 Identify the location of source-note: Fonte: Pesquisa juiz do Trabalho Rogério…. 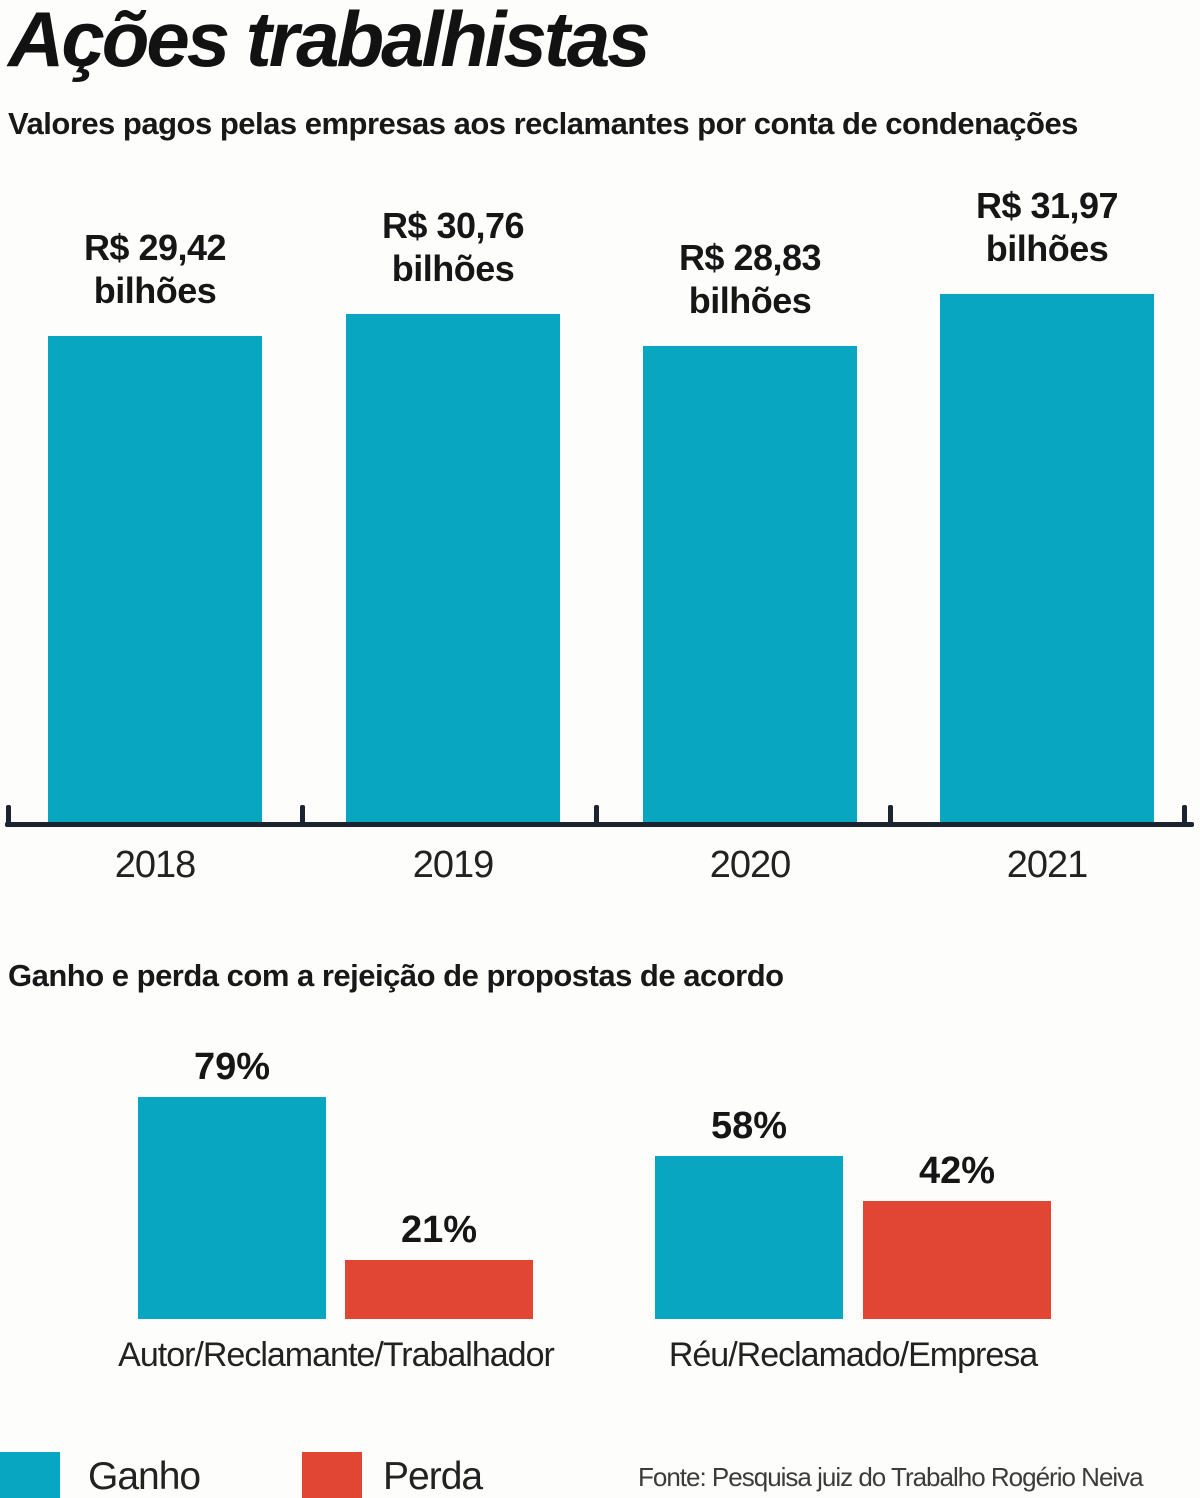
(891, 1477).